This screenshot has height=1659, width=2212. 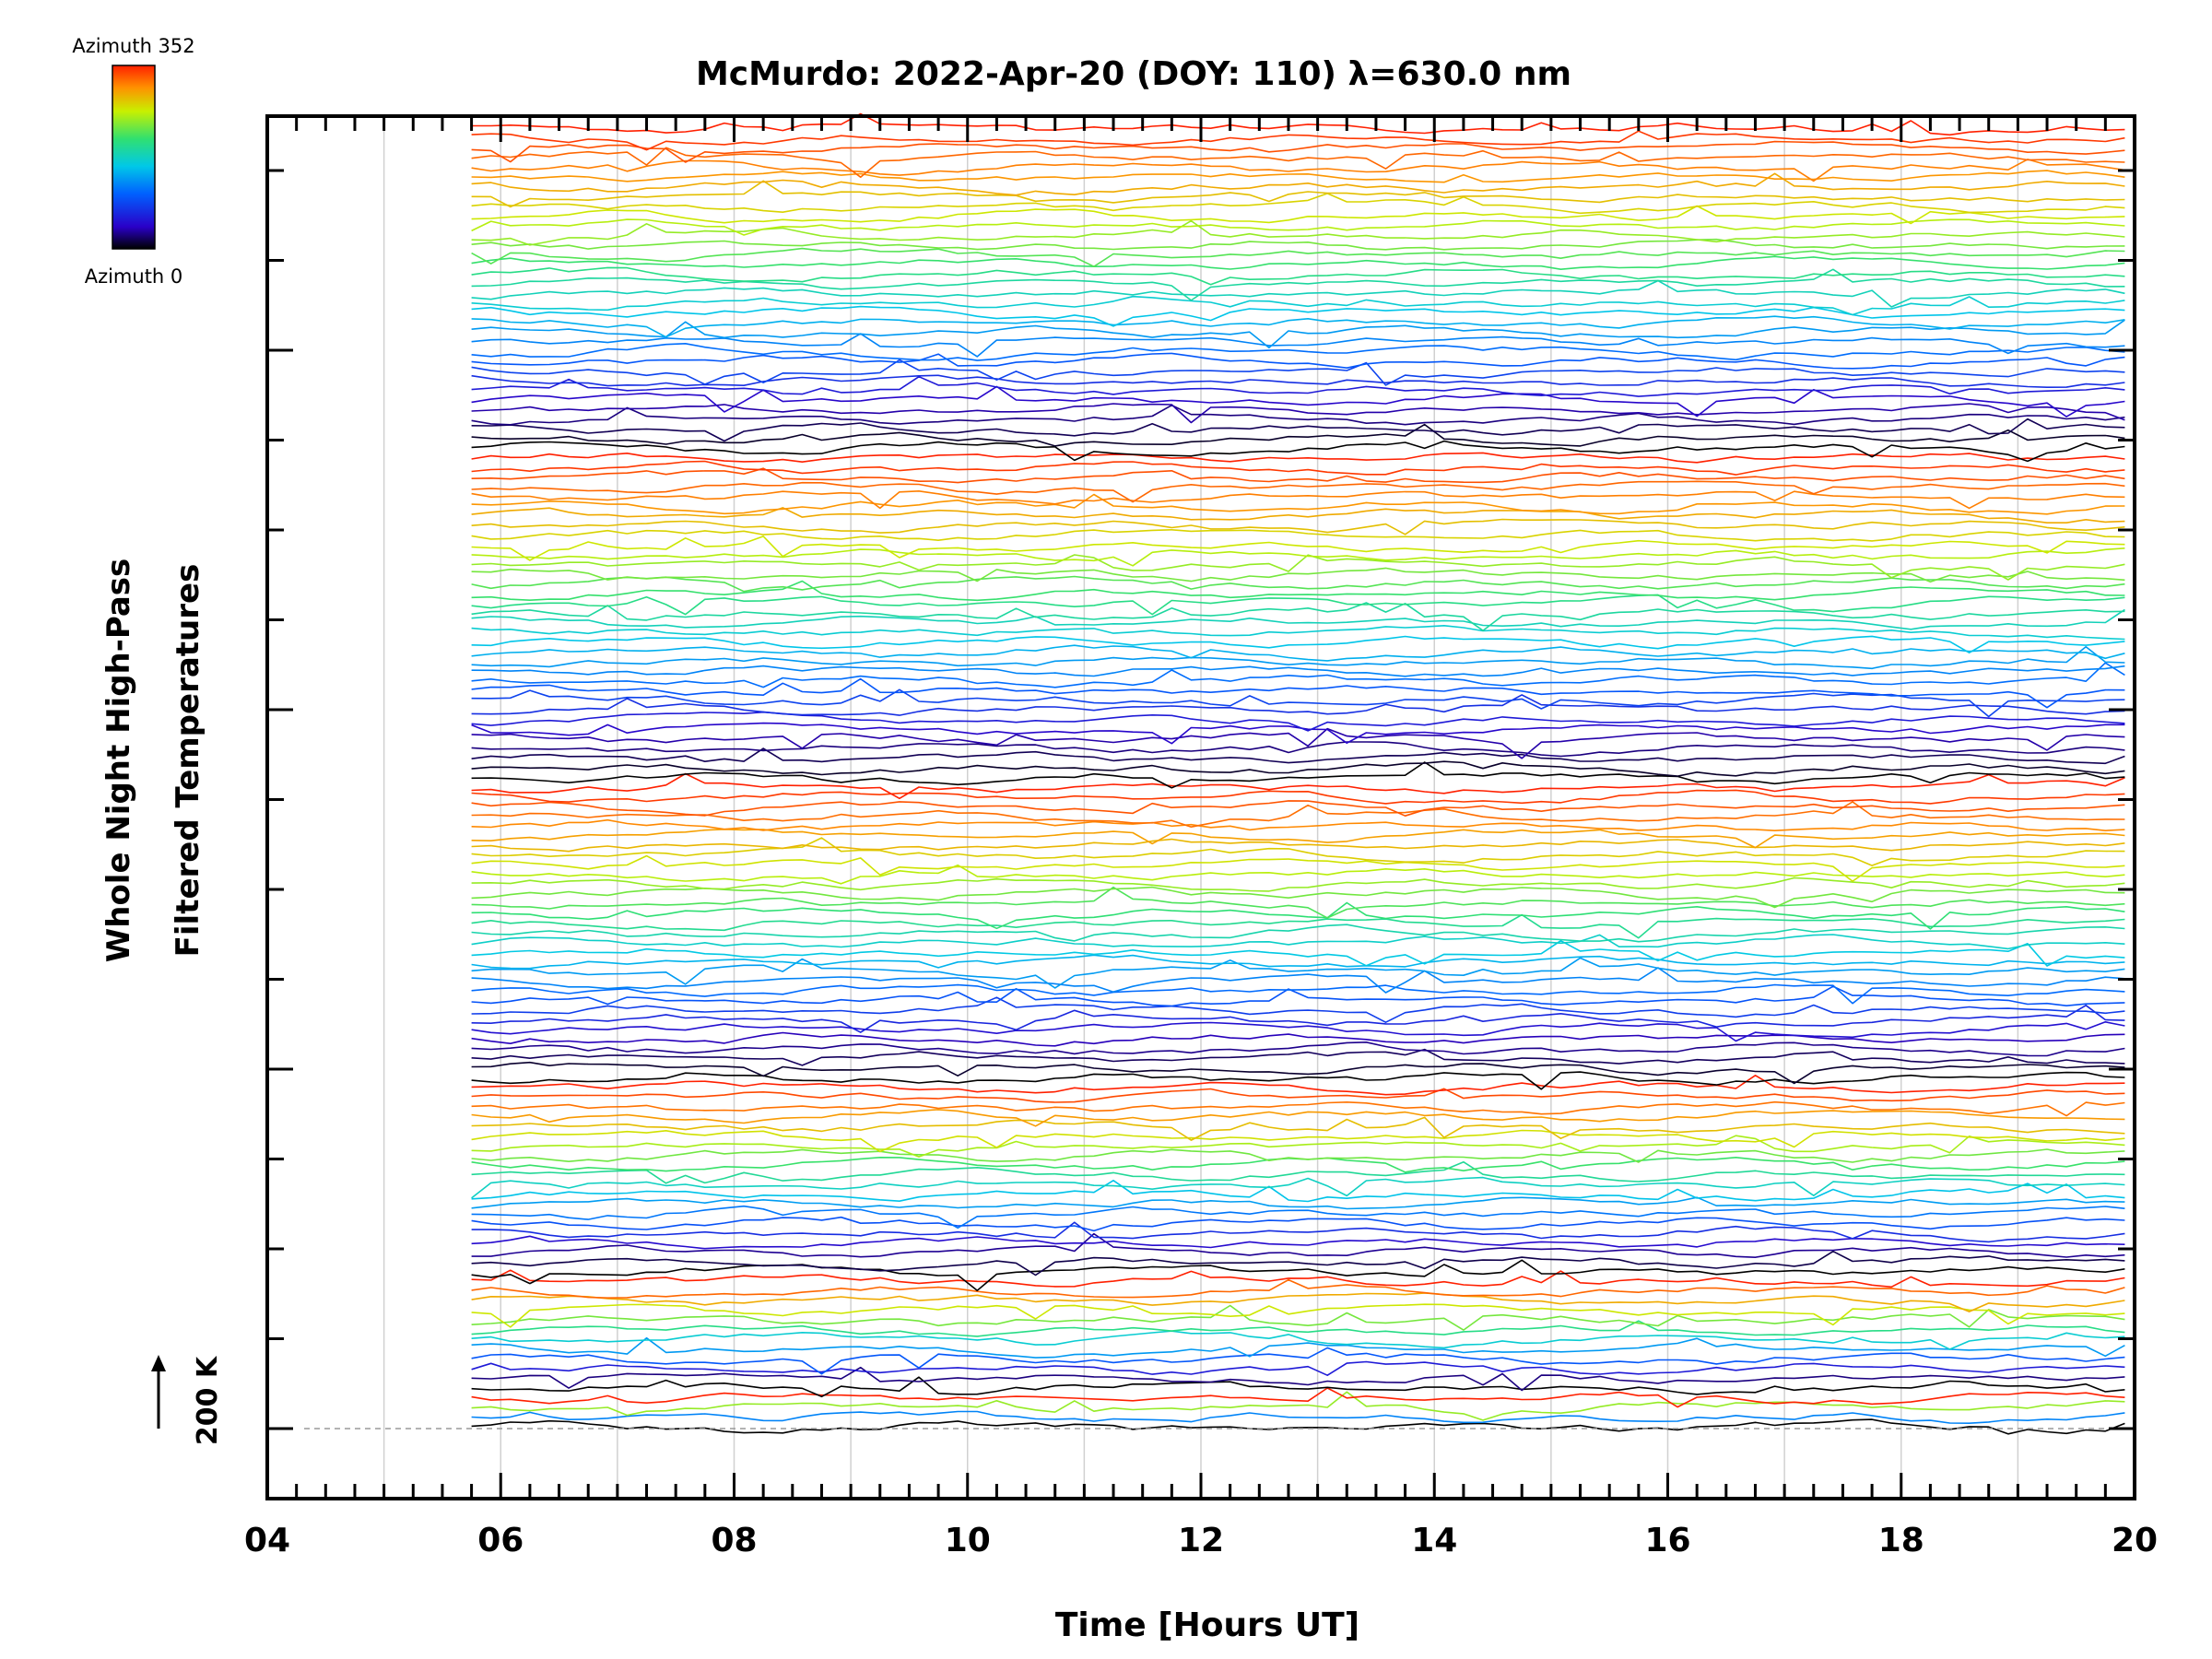 What do you see at coordinates (968, 1540) in the screenshot?
I see `x-tick-label: 10` at bounding box center [968, 1540].